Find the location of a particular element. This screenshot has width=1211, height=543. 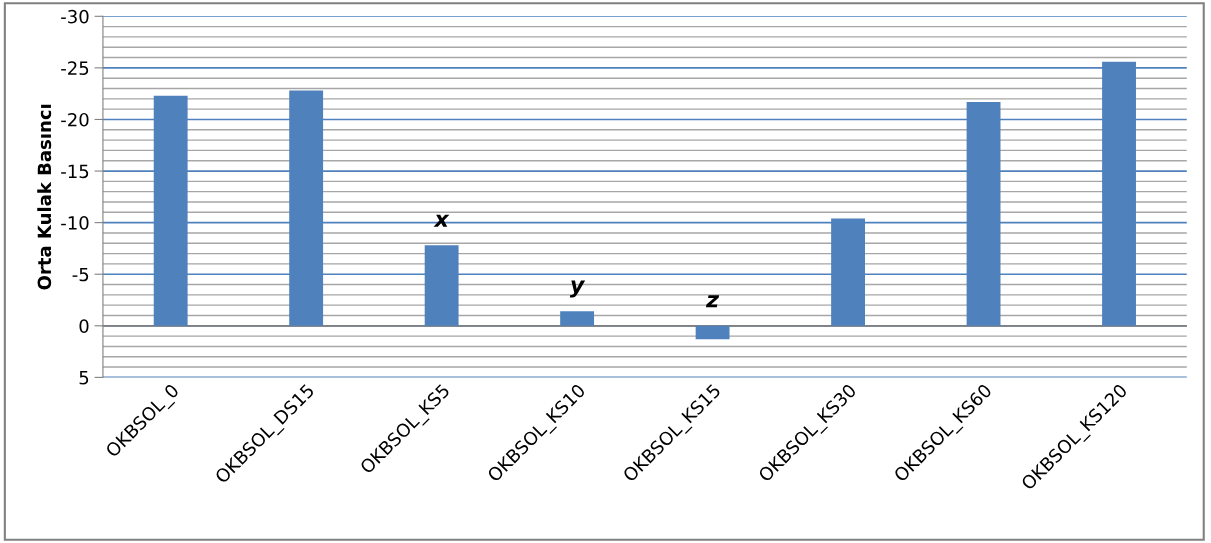

y-tick-label: -15 is located at coordinates (75, 171).